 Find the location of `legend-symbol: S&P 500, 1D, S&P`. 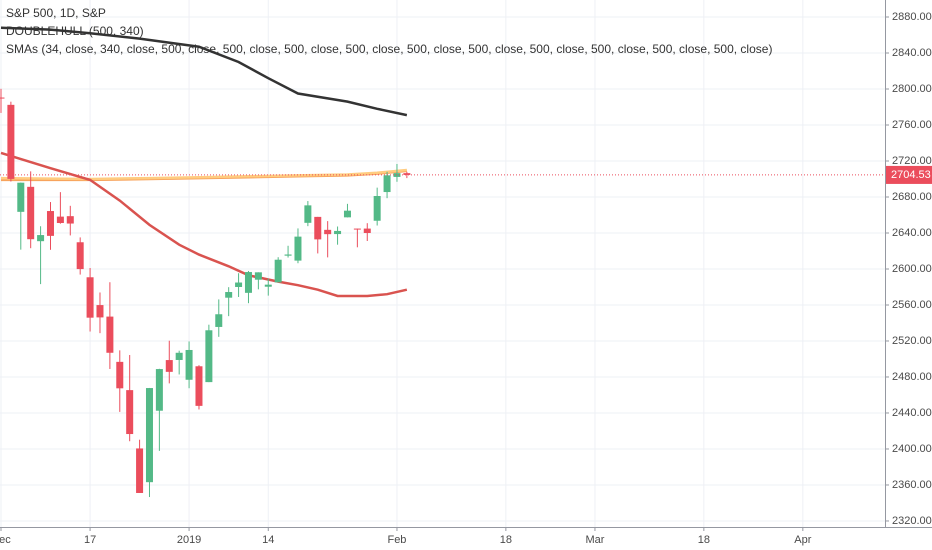

legend-symbol: S&P 500, 1D, S&P is located at coordinates (56, 13).